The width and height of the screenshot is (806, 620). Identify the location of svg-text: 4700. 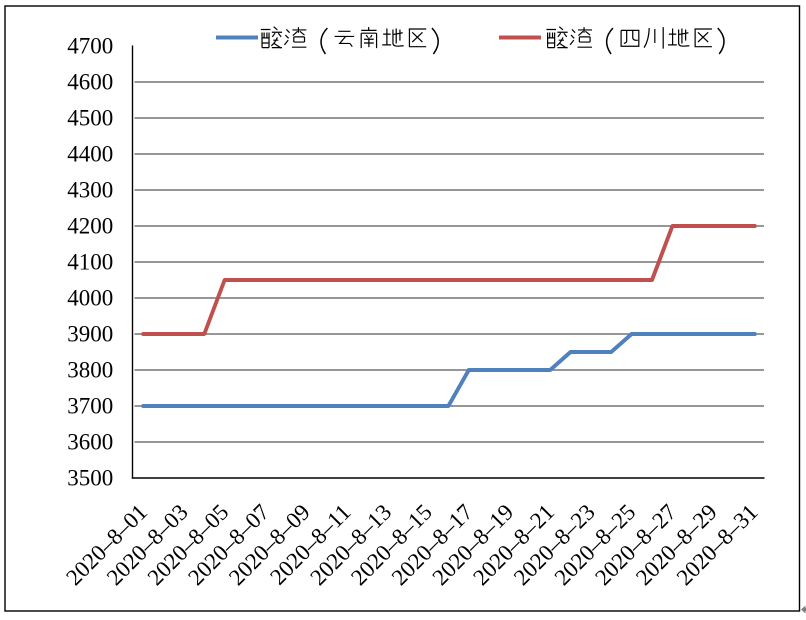
(90, 46).